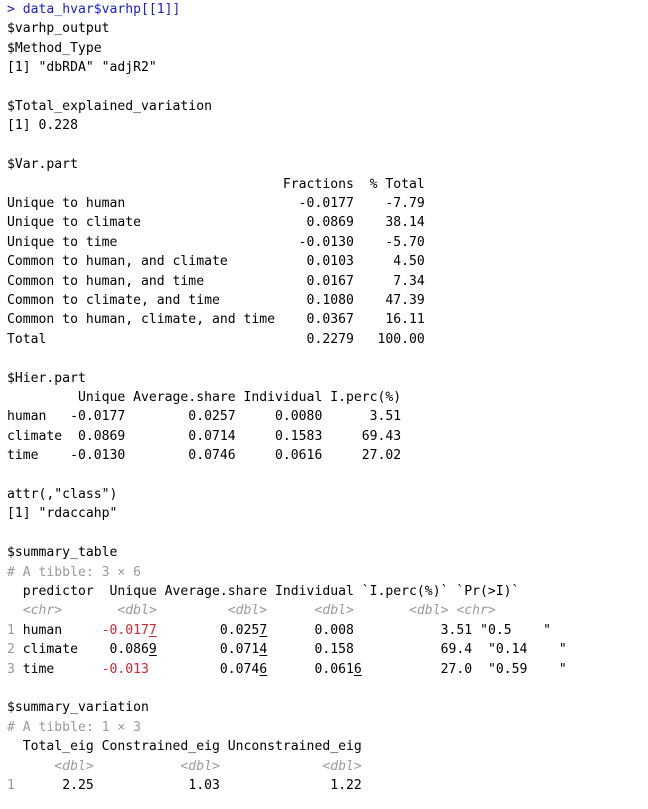  What do you see at coordinates (62, 494) in the screenshot?
I see `output-line: attr(,"class")` at bounding box center [62, 494].